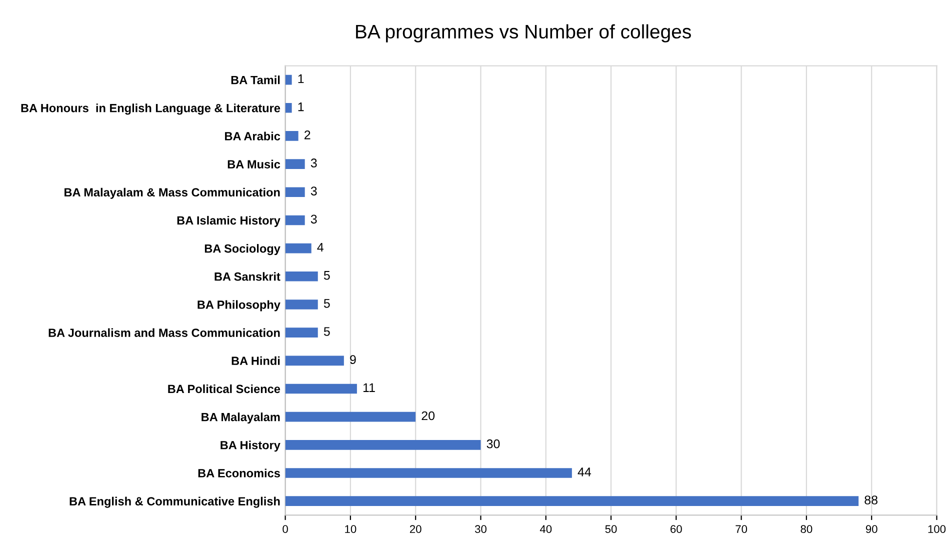  What do you see at coordinates (523, 33) in the screenshot?
I see `chart-title: BA programmes vs Number of colleges` at bounding box center [523, 33].